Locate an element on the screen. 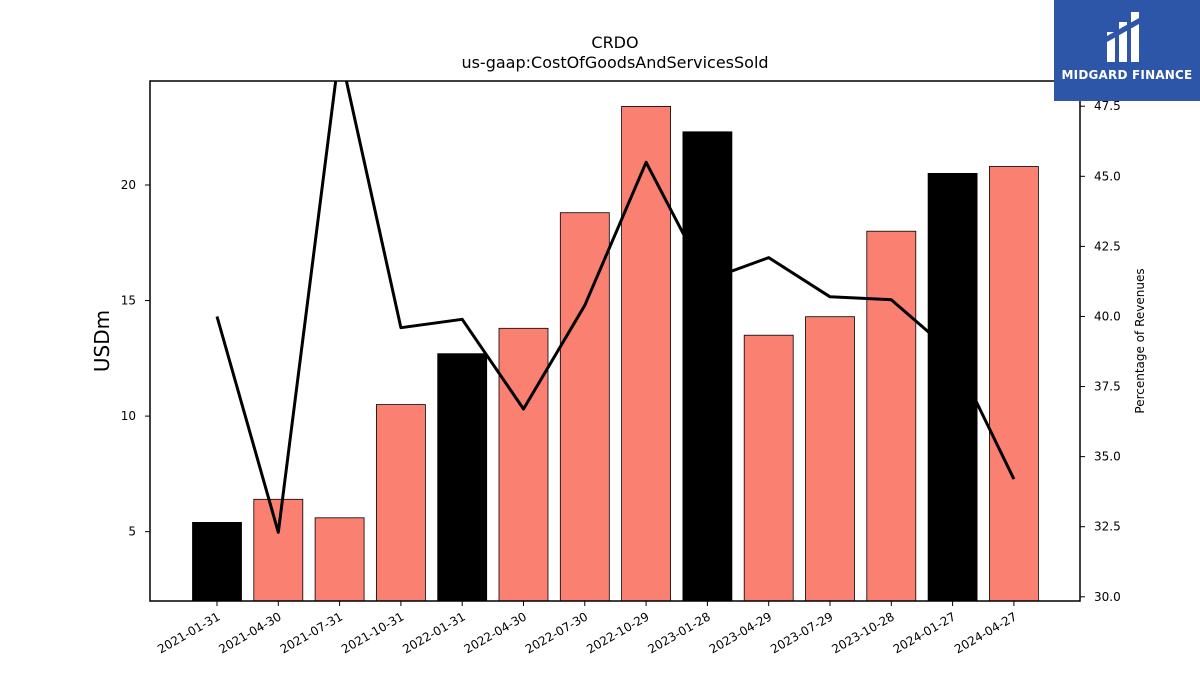  brand-logo: MIDGARD FINANCE is located at coordinates (1127, 50).